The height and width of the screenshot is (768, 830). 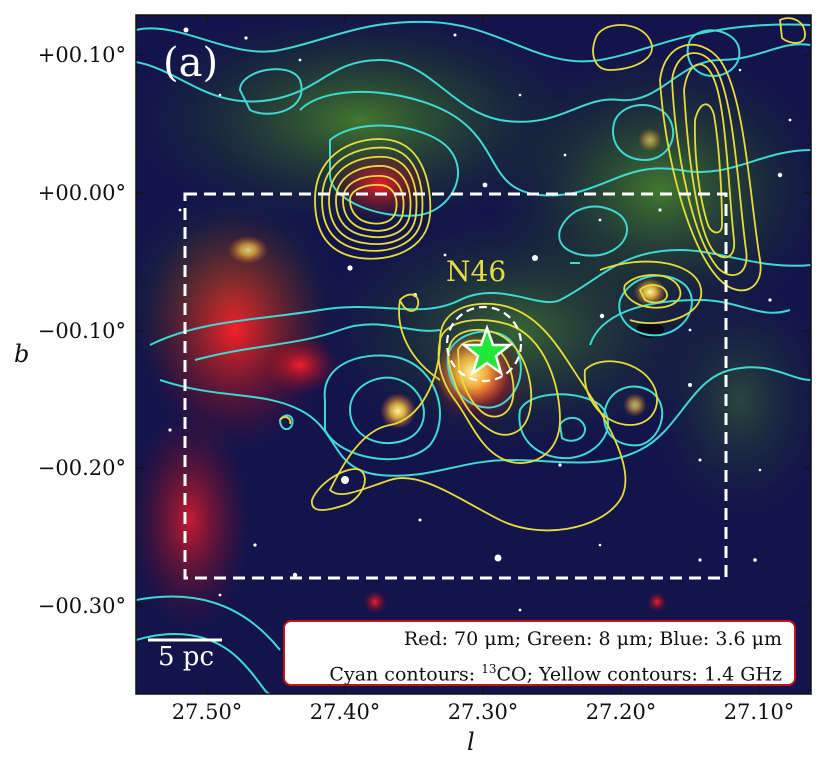 I want to click on panel-label: (a), so click(x=191, y=63).